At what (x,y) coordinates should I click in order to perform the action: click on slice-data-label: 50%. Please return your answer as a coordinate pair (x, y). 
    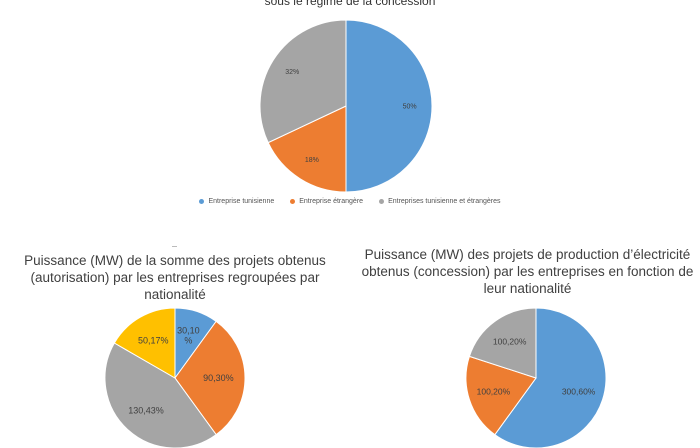
    Looking at the image, I should click on (410, 106).